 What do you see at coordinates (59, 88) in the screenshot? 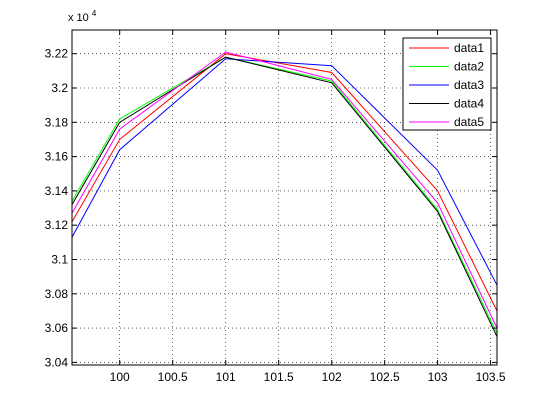
I see `y-tick-label: 3.2` at bounding box center [59, 88].